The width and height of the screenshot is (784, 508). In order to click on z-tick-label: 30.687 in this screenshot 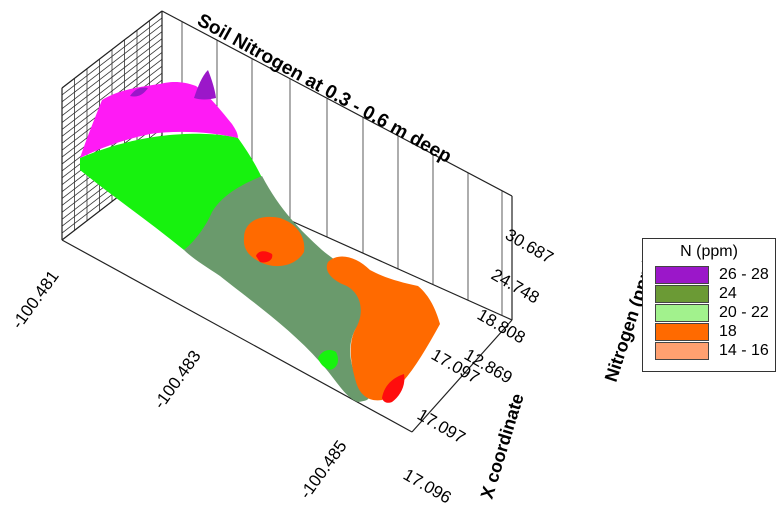, I will do `click(529, 246)`.